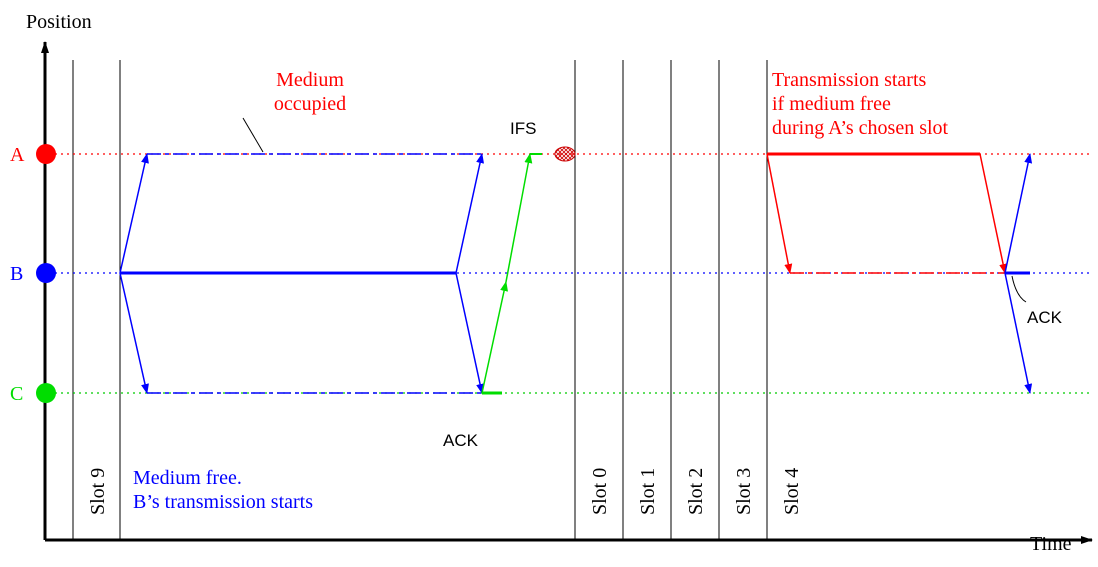 This screenshot has height=567, width=1098. I want to click on annotation: Medium, so click(310, 80).